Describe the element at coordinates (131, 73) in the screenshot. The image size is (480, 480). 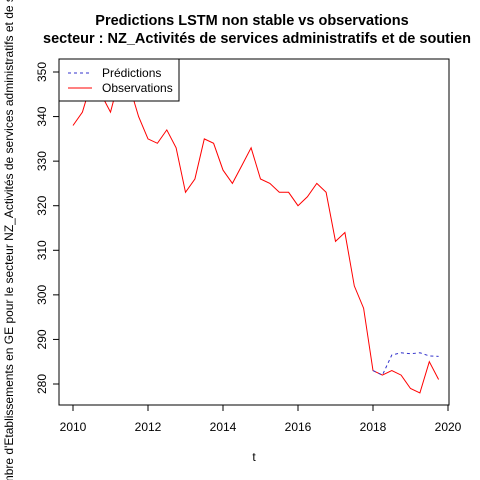
I see `legend-label-predictions: Prédictions` at that location.